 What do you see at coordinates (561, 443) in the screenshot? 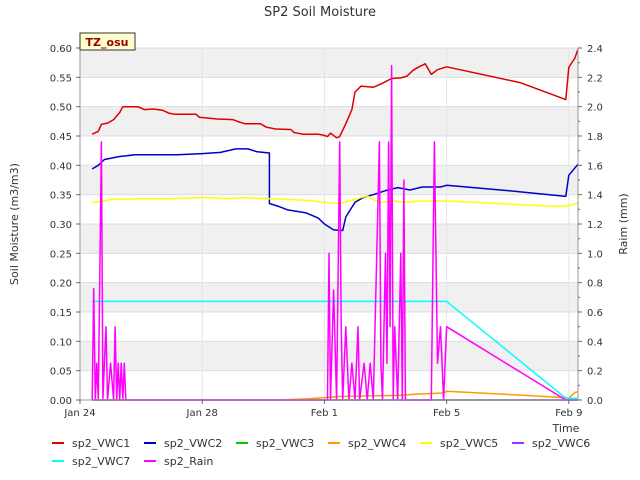
I see `legend-label: sp2_VWC6` at bounding box center [561, 443].